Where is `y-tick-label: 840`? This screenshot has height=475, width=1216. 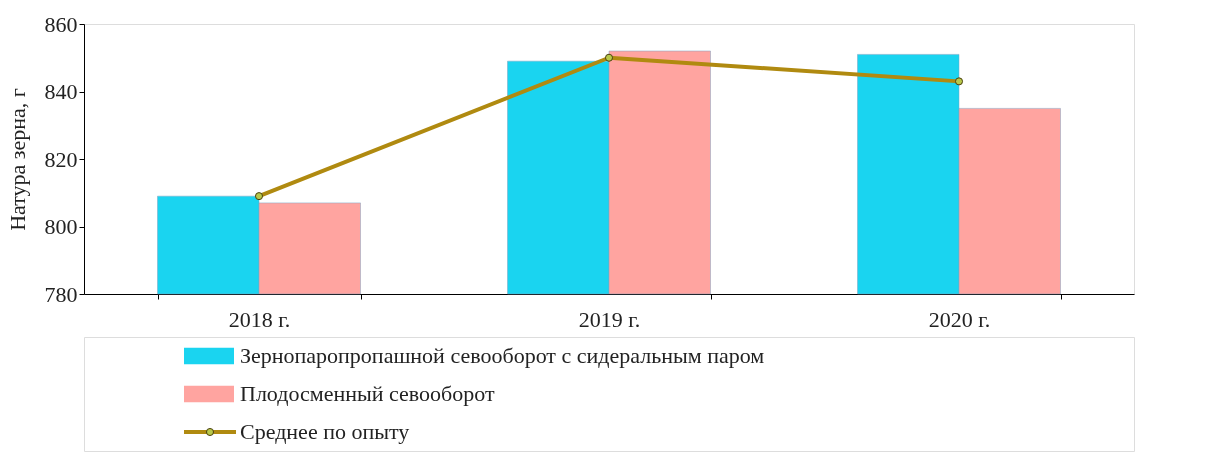 y-tick-label: 840 is located at coordinates (61, 91).